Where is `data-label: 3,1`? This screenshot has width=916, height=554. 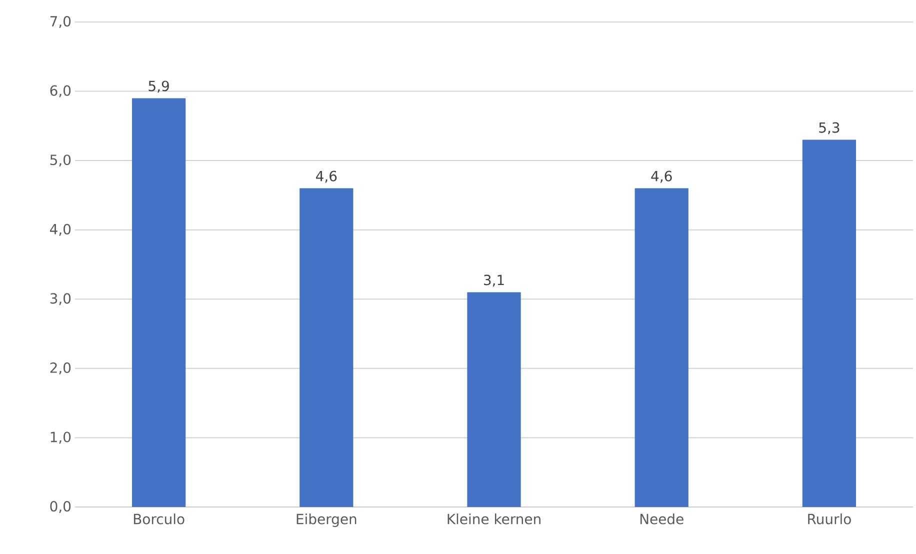 data-label: 3,1 is located at coordinates (494, 280).